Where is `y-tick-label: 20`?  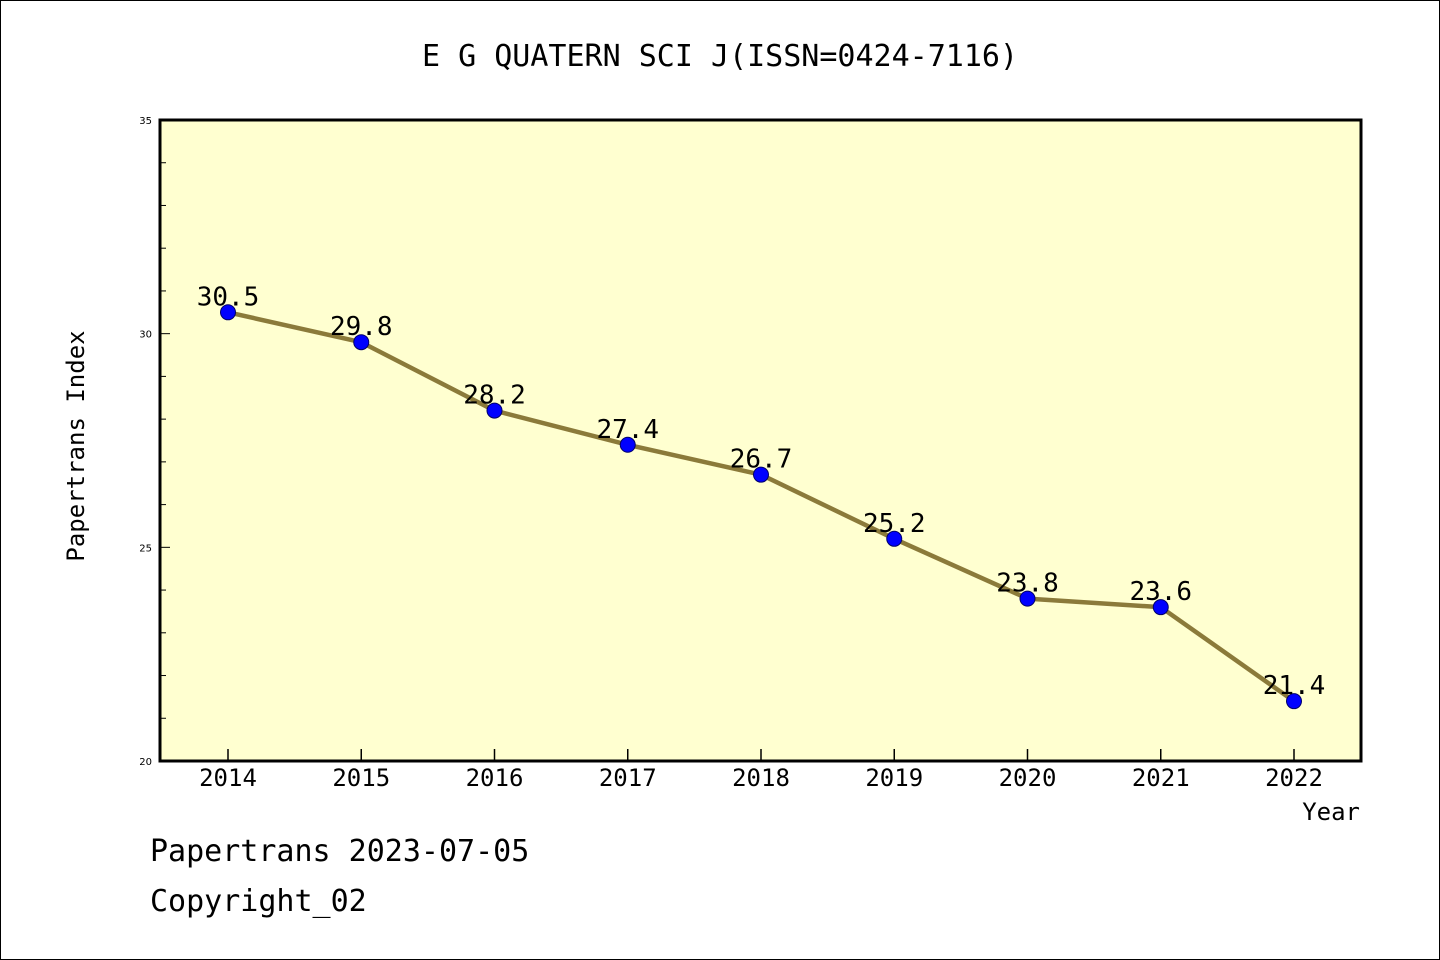
y-tick-label: 20 is located at coordinates (145, 762).